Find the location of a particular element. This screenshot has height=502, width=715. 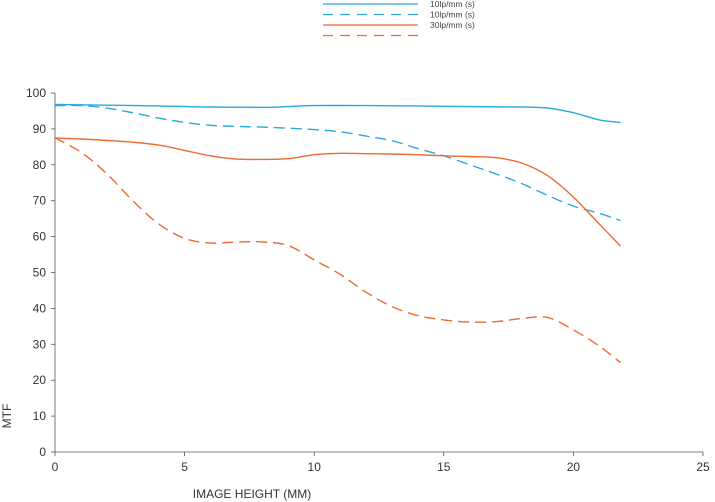

y-tick-label: 70 is located at coordinates (40, 201).